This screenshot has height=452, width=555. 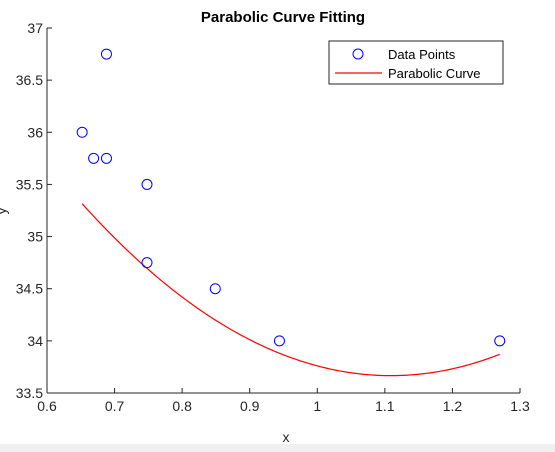 I want to click on y-axis-label: y, so click(x=4, y=211).